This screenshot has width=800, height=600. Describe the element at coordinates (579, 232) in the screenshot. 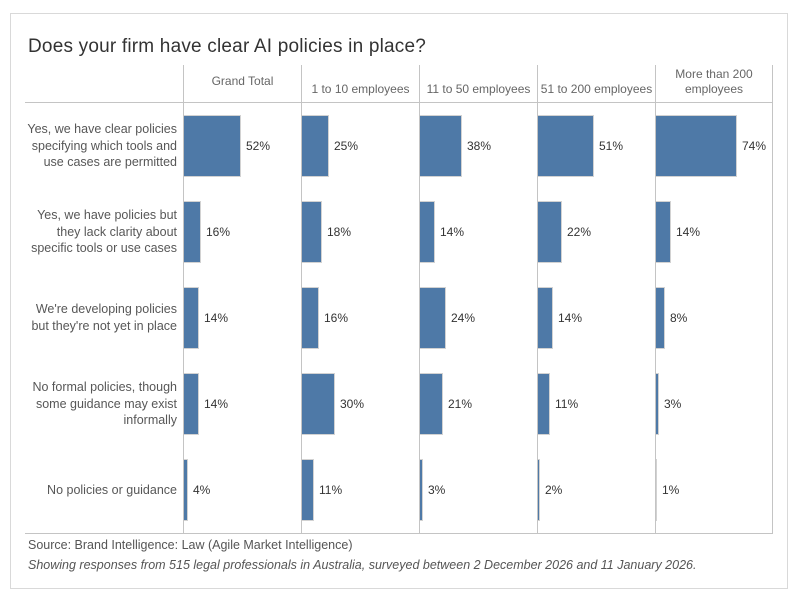

I see `bar-value-label: 22%` at that location.